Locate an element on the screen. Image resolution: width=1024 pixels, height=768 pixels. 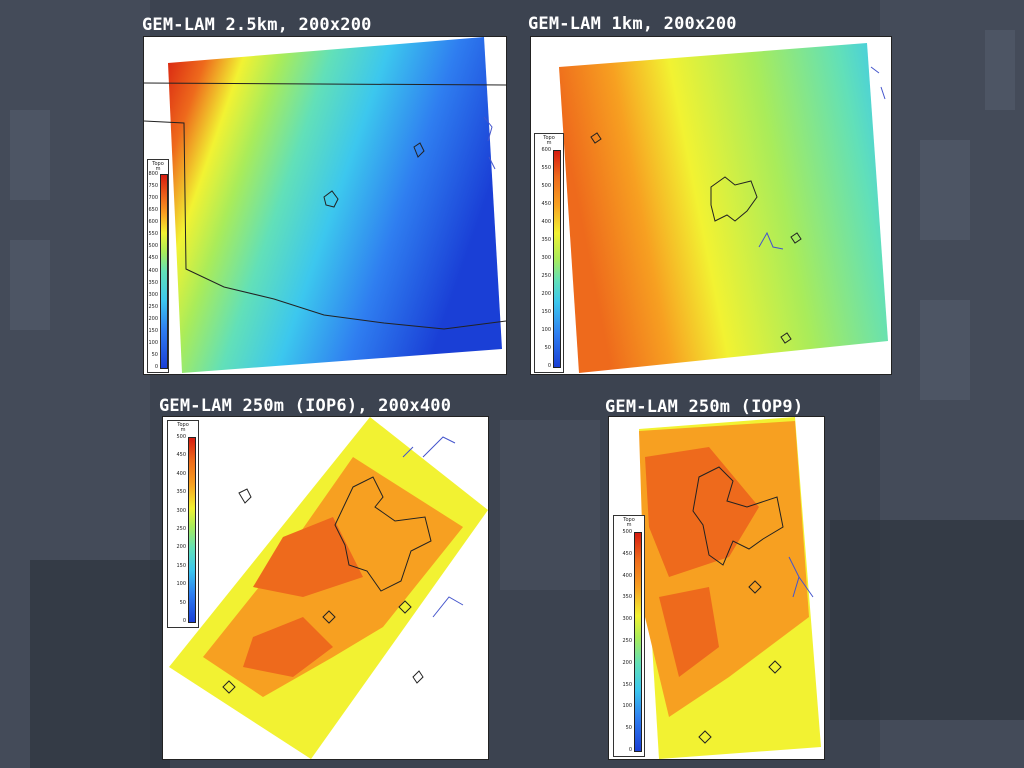
panel-title-1km: GEM-LAM 1km, 200x200 is located at coordinates (632, 24).